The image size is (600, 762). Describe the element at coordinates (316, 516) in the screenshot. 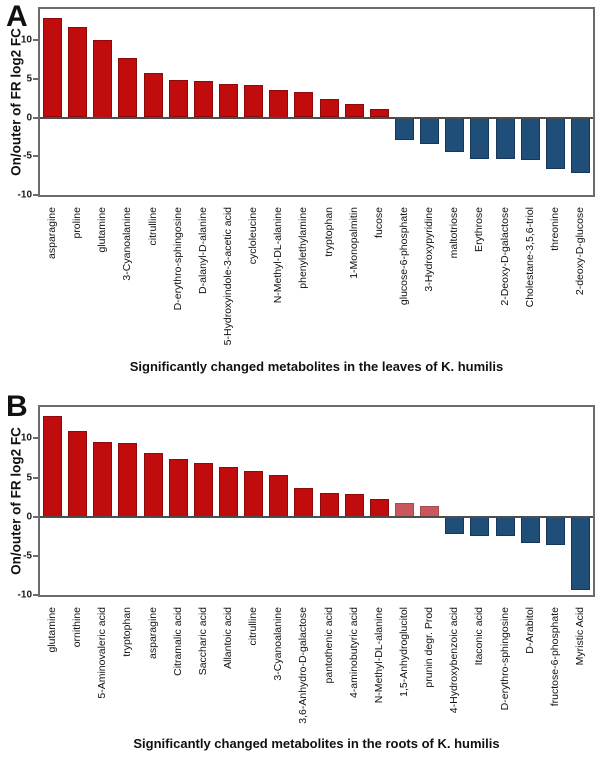

I see `zero-axis-line` at that location.